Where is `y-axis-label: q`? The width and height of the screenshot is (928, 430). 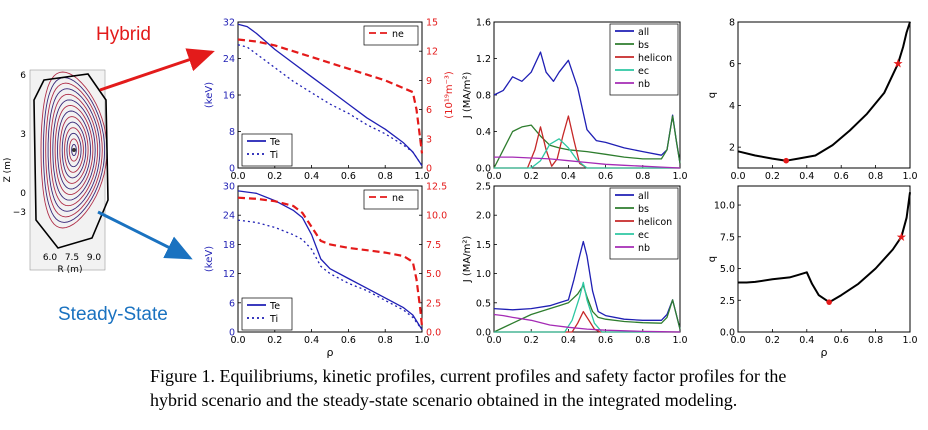 y-axis-label: q is located at coordinates (712, 259).